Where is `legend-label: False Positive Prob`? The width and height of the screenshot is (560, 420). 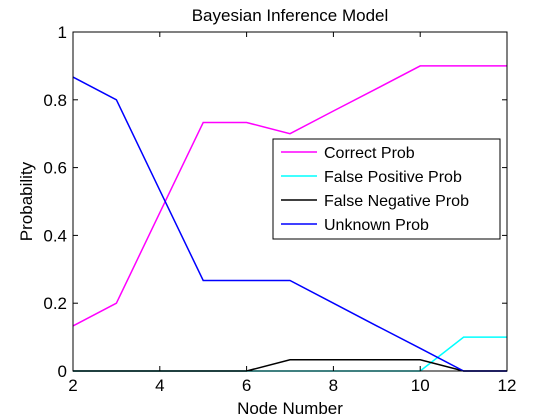 legend-label: False Positive Prob is located at coordinates (393, 177).